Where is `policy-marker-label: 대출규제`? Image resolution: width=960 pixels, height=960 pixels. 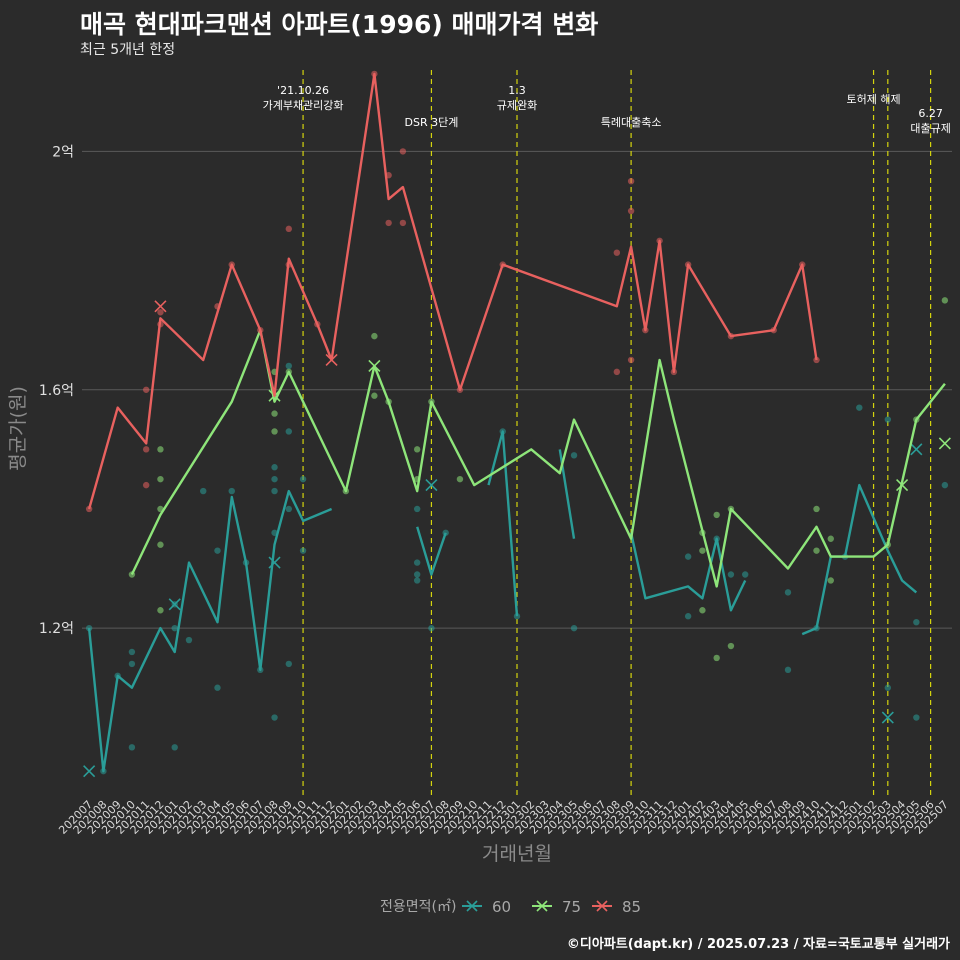 policy-marker-label: 대출규제 is located at coordinates (930, 128).